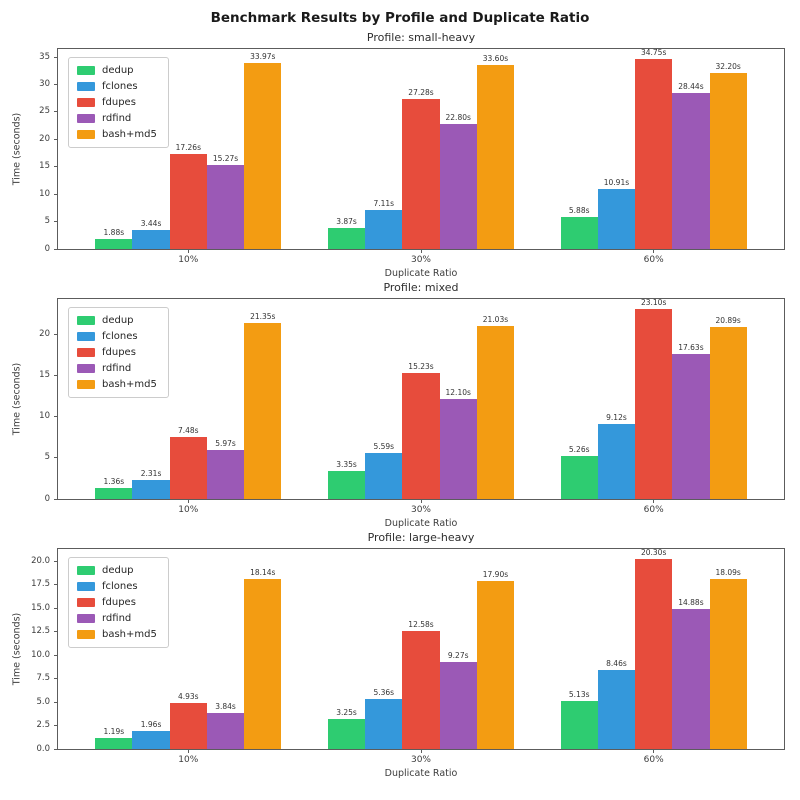 The width and height of the screenshot is (800, 800). I want to click on x-tick-label: 10%, so click(188, 760).